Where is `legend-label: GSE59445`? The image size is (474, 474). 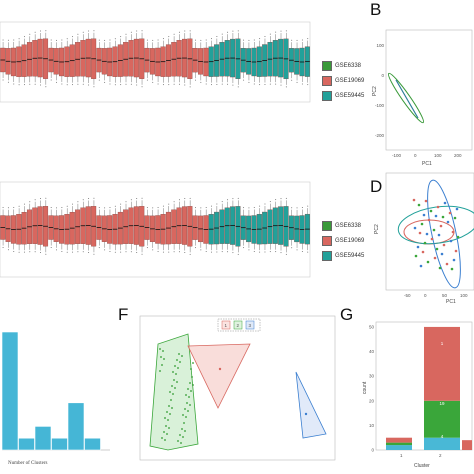 legend-label: GSE59445 is located at coordinates (350, 96).